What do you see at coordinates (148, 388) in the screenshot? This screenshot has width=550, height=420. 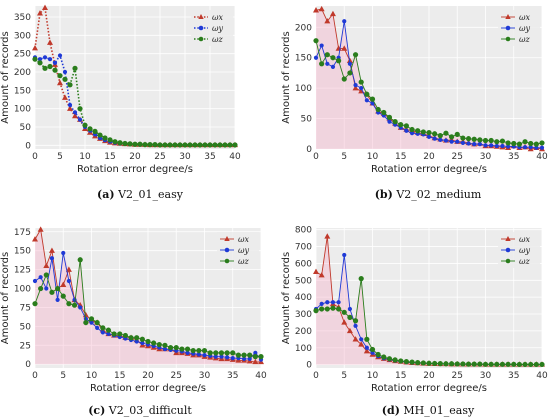 I see `x-axis-label: Rotation error degree/s` at bounding box center [148, 388].